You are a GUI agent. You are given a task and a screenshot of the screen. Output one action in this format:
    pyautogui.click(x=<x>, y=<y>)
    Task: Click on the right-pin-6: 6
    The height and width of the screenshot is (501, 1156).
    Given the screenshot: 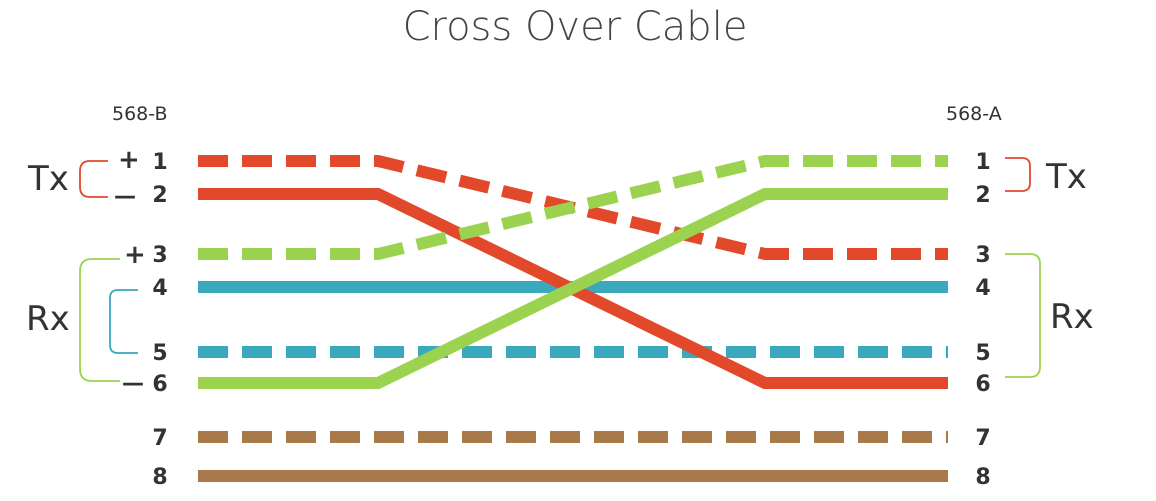 What is the action you would take?
    pyautogui.click(x=982, y=384)
    